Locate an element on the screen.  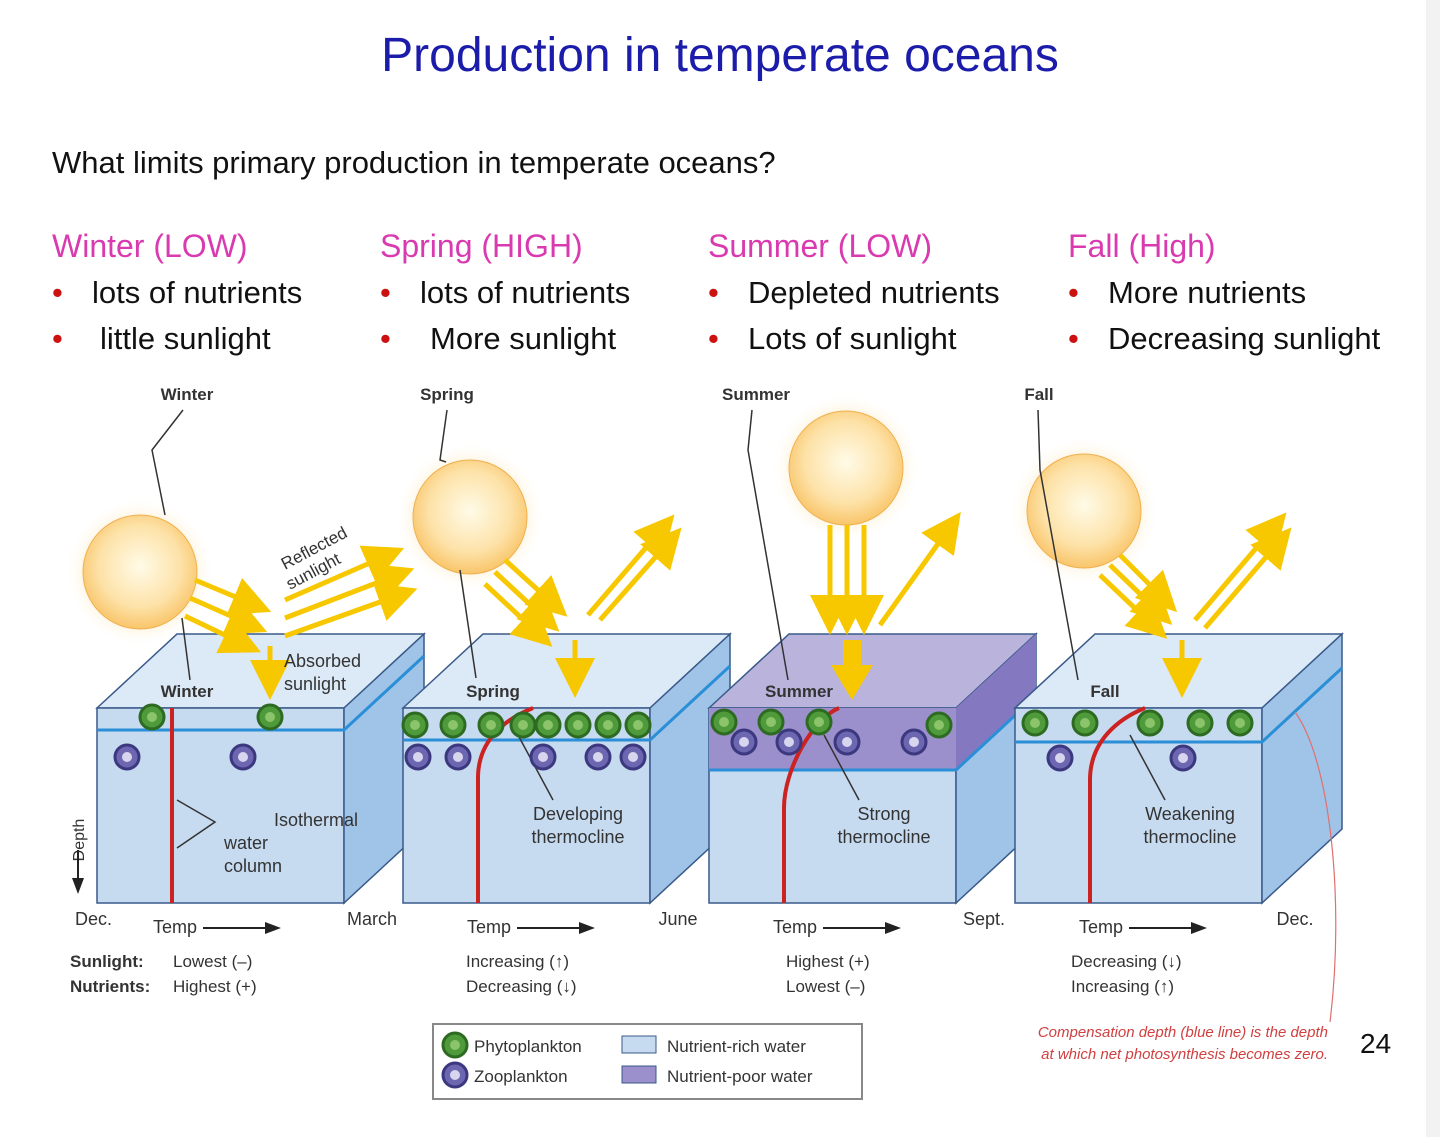
water-column-label: column is located at coordinates (253, 866).